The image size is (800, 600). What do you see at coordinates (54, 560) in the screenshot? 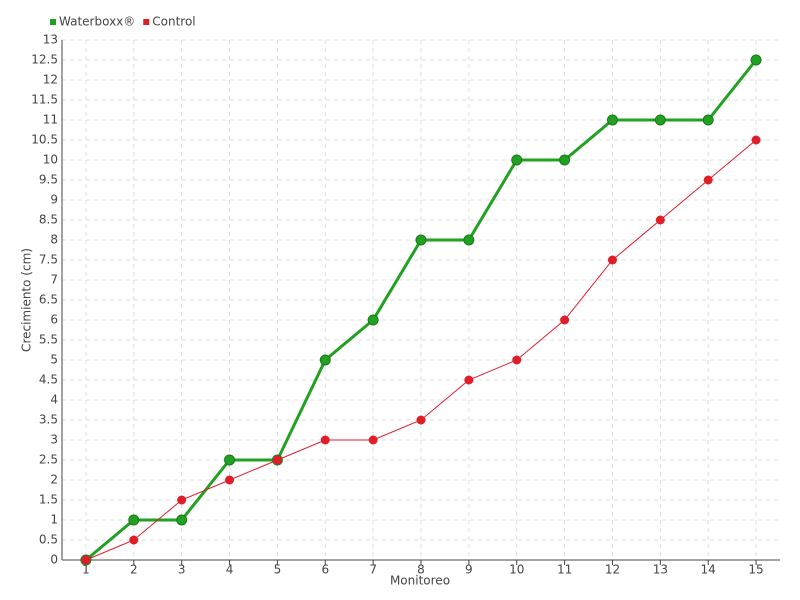
I see `y-tick-label: 0` at bounding box center [54, 560].